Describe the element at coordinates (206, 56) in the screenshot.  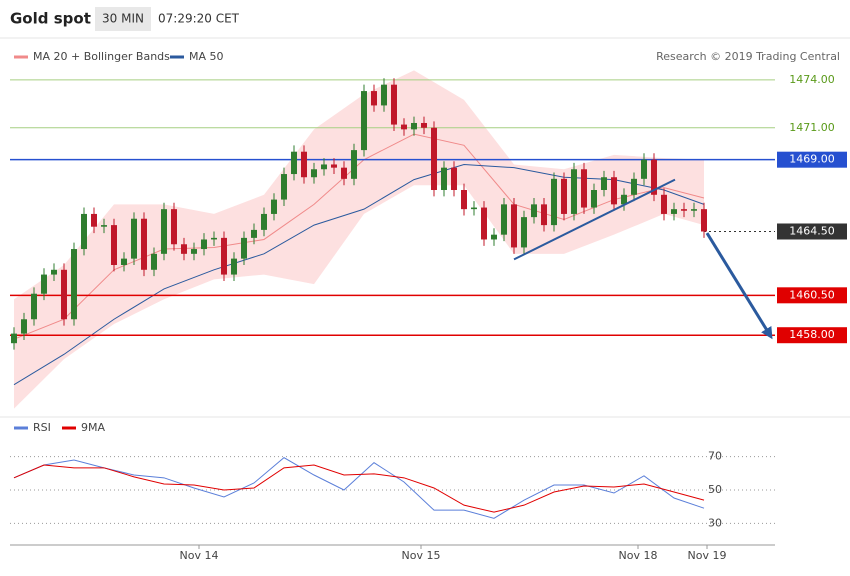
I see `legend-label: MA 50` at that location.